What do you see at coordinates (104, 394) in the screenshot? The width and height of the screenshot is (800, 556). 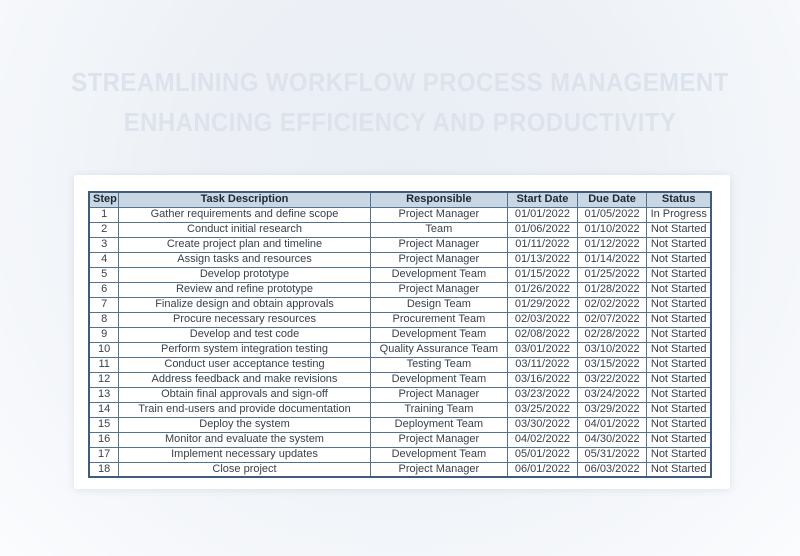 I see `table-cell: 13` at bounding box center [104, 394].